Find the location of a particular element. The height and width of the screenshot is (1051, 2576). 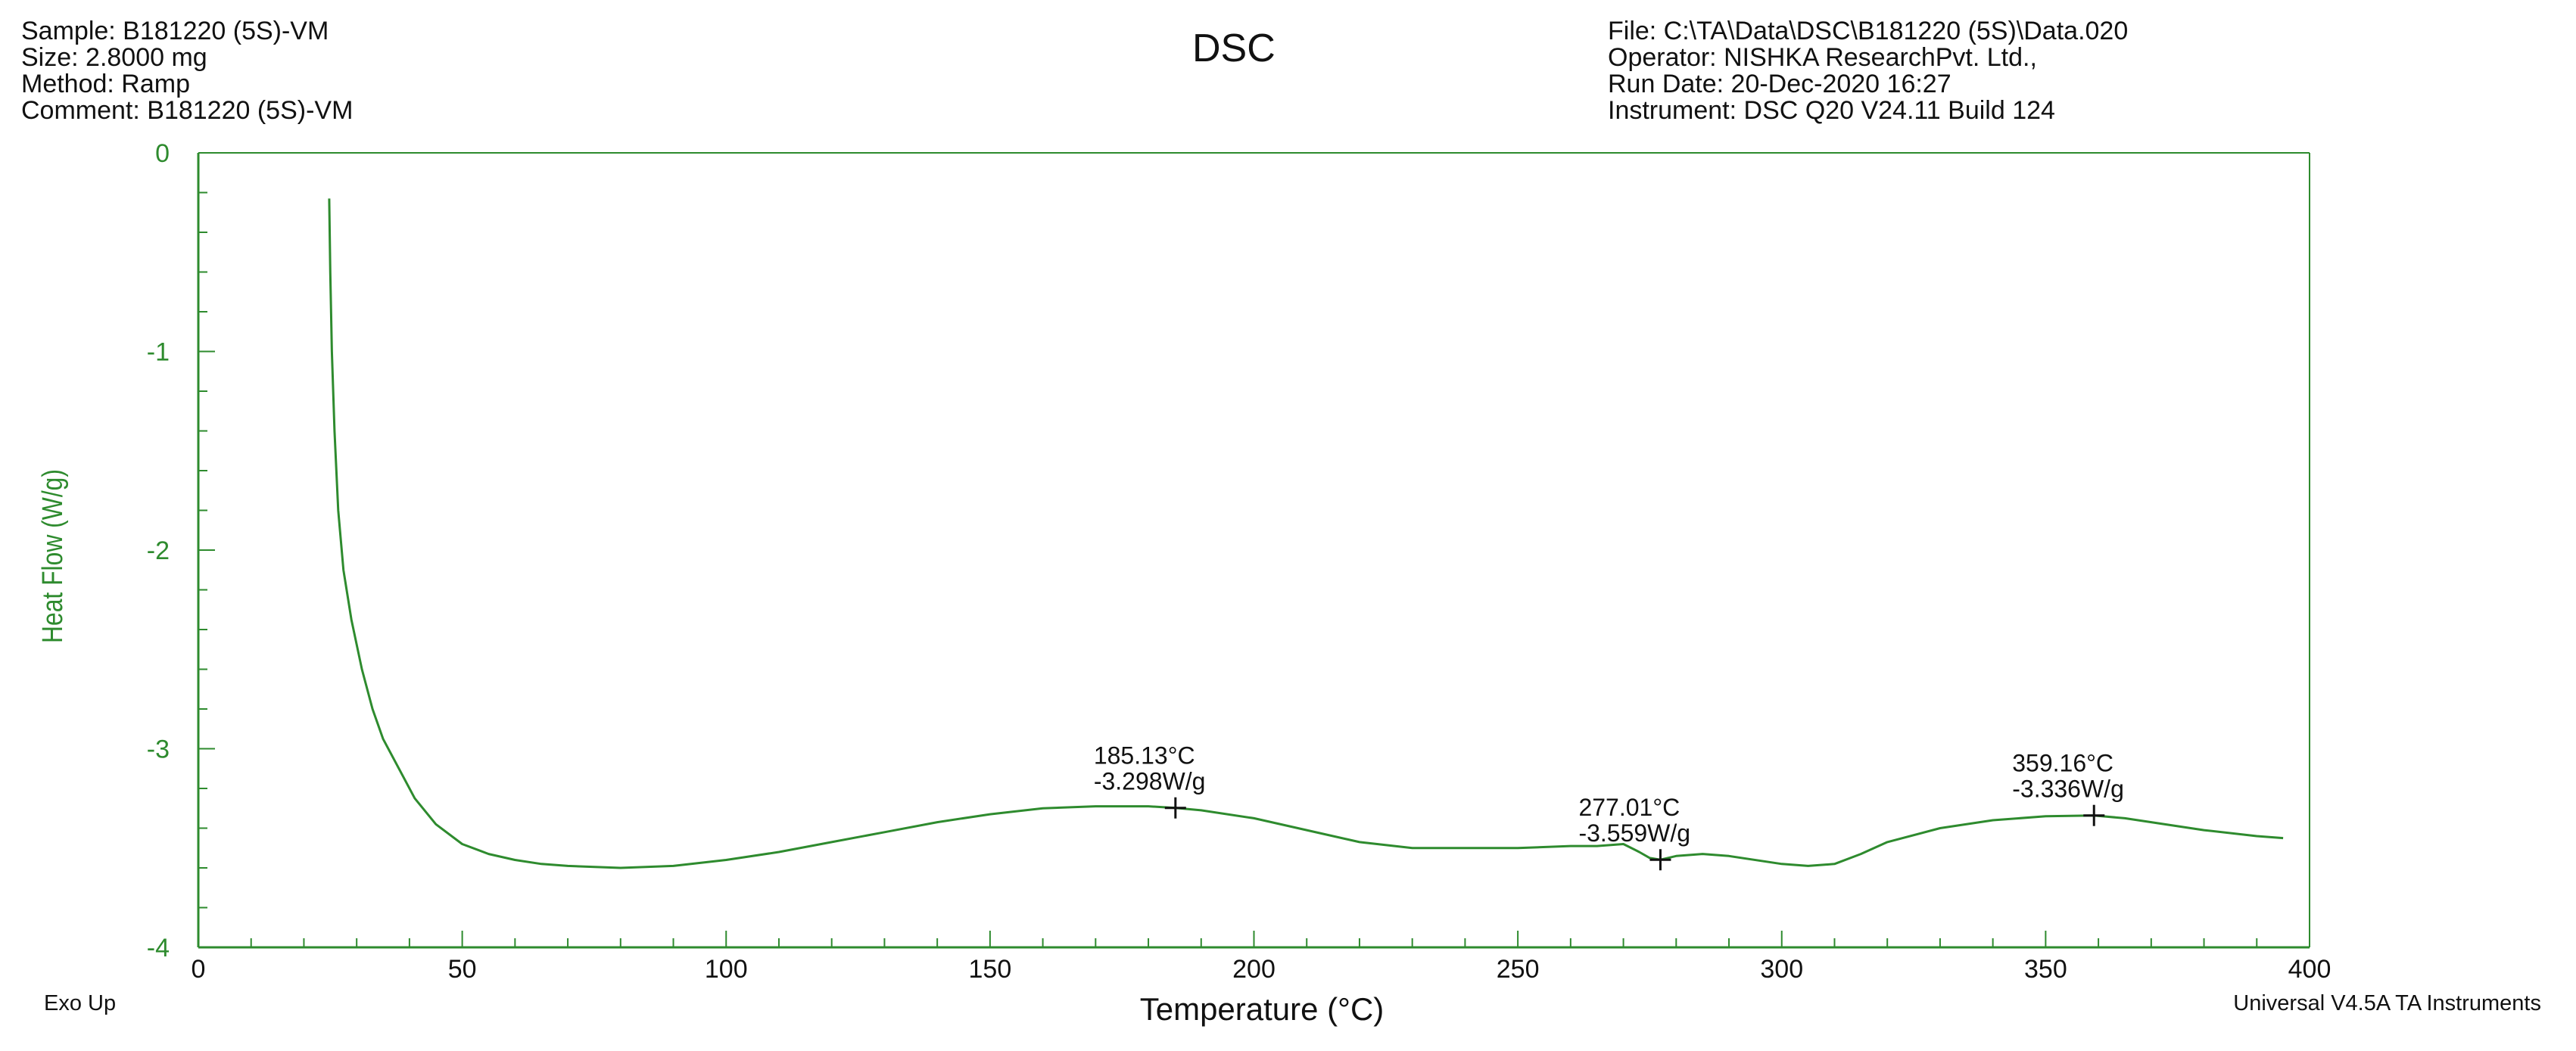

comment-line: Comment: B181220 (5S)-VM is located at coordinates (187, 110).